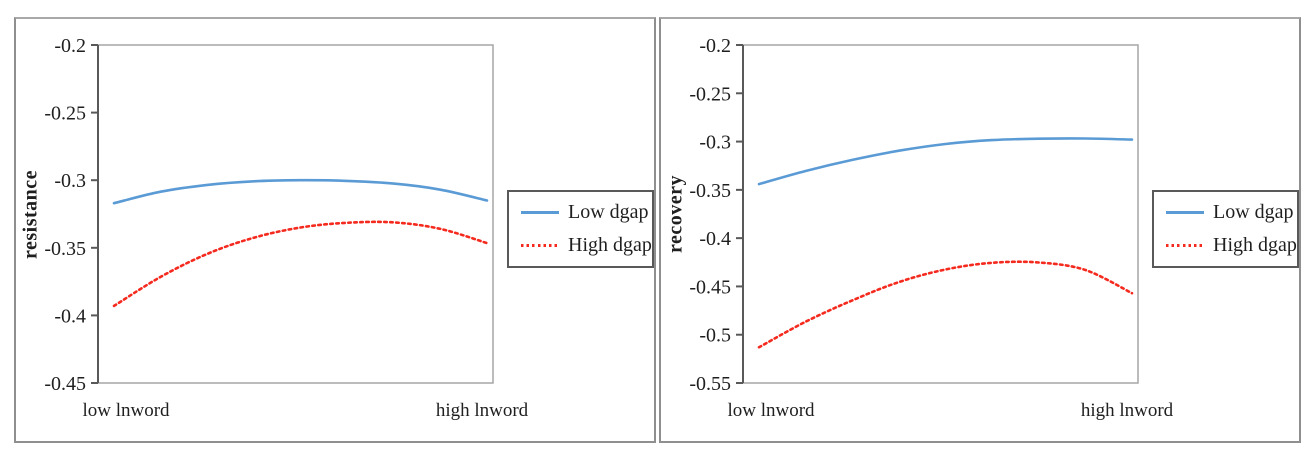 Image resolution: width=1315 pixels, height=475 pixels. I want to click on svg-text: -0.55, so click(710, 384).